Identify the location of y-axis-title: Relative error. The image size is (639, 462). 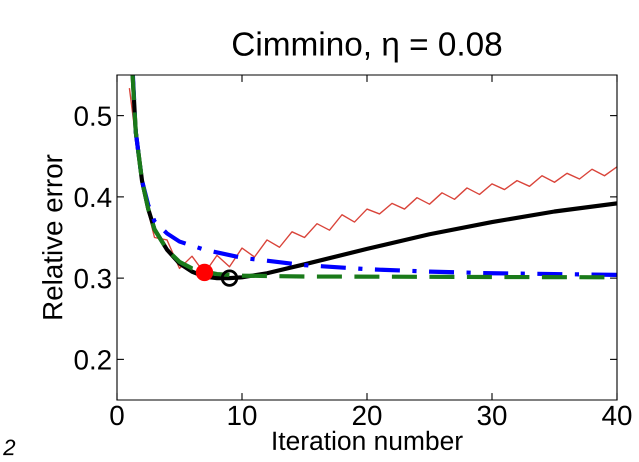
(52, 236).